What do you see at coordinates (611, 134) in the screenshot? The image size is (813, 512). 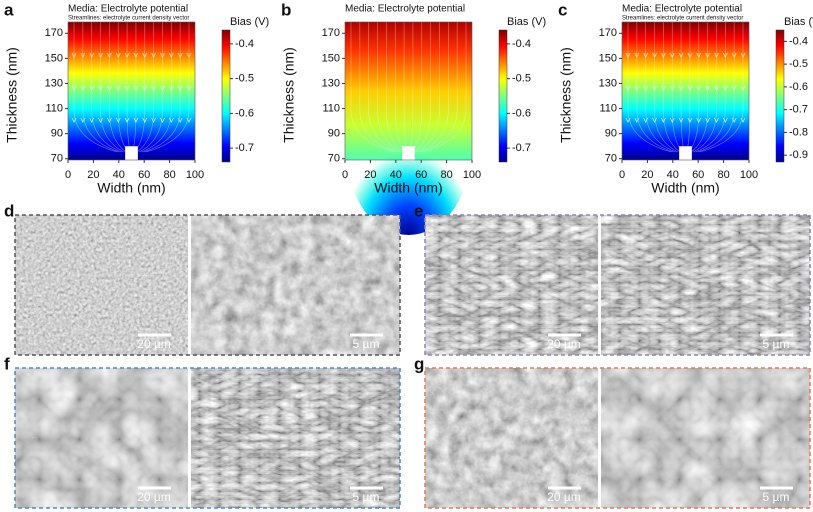 I see `y-tick-label: 90` at bounding box center [611, 134].